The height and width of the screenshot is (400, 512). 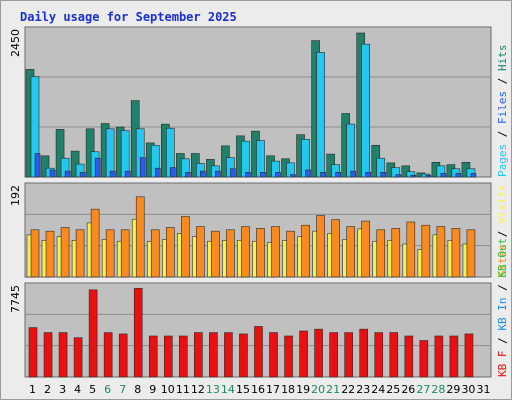 I want to click on x-tick-day-21: 21, so click(x=333, y=389).